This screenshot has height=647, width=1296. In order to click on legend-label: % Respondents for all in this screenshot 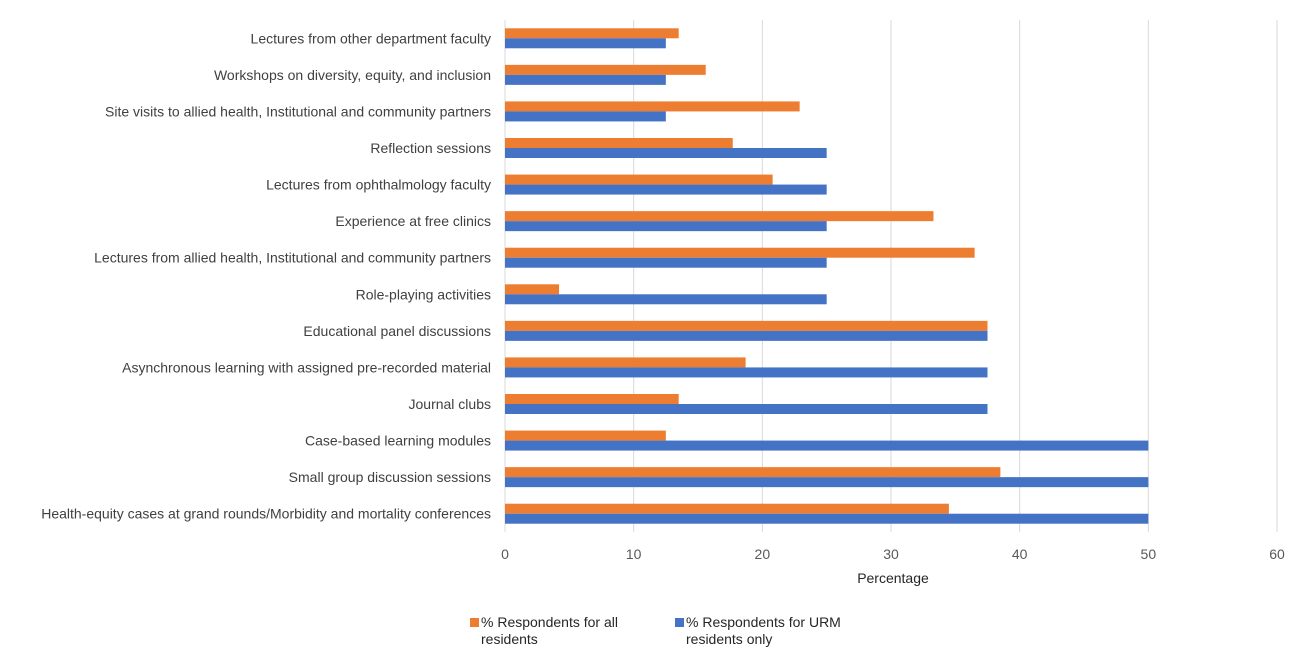, I will do `click(549, 622)`.